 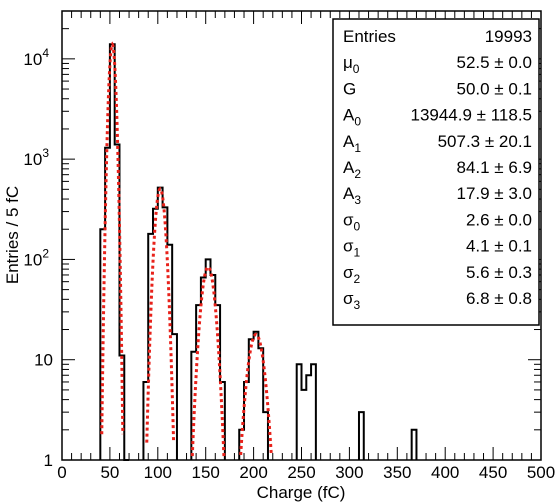 I want to click on stats-row-label: A1, so click(x=352, y=143).